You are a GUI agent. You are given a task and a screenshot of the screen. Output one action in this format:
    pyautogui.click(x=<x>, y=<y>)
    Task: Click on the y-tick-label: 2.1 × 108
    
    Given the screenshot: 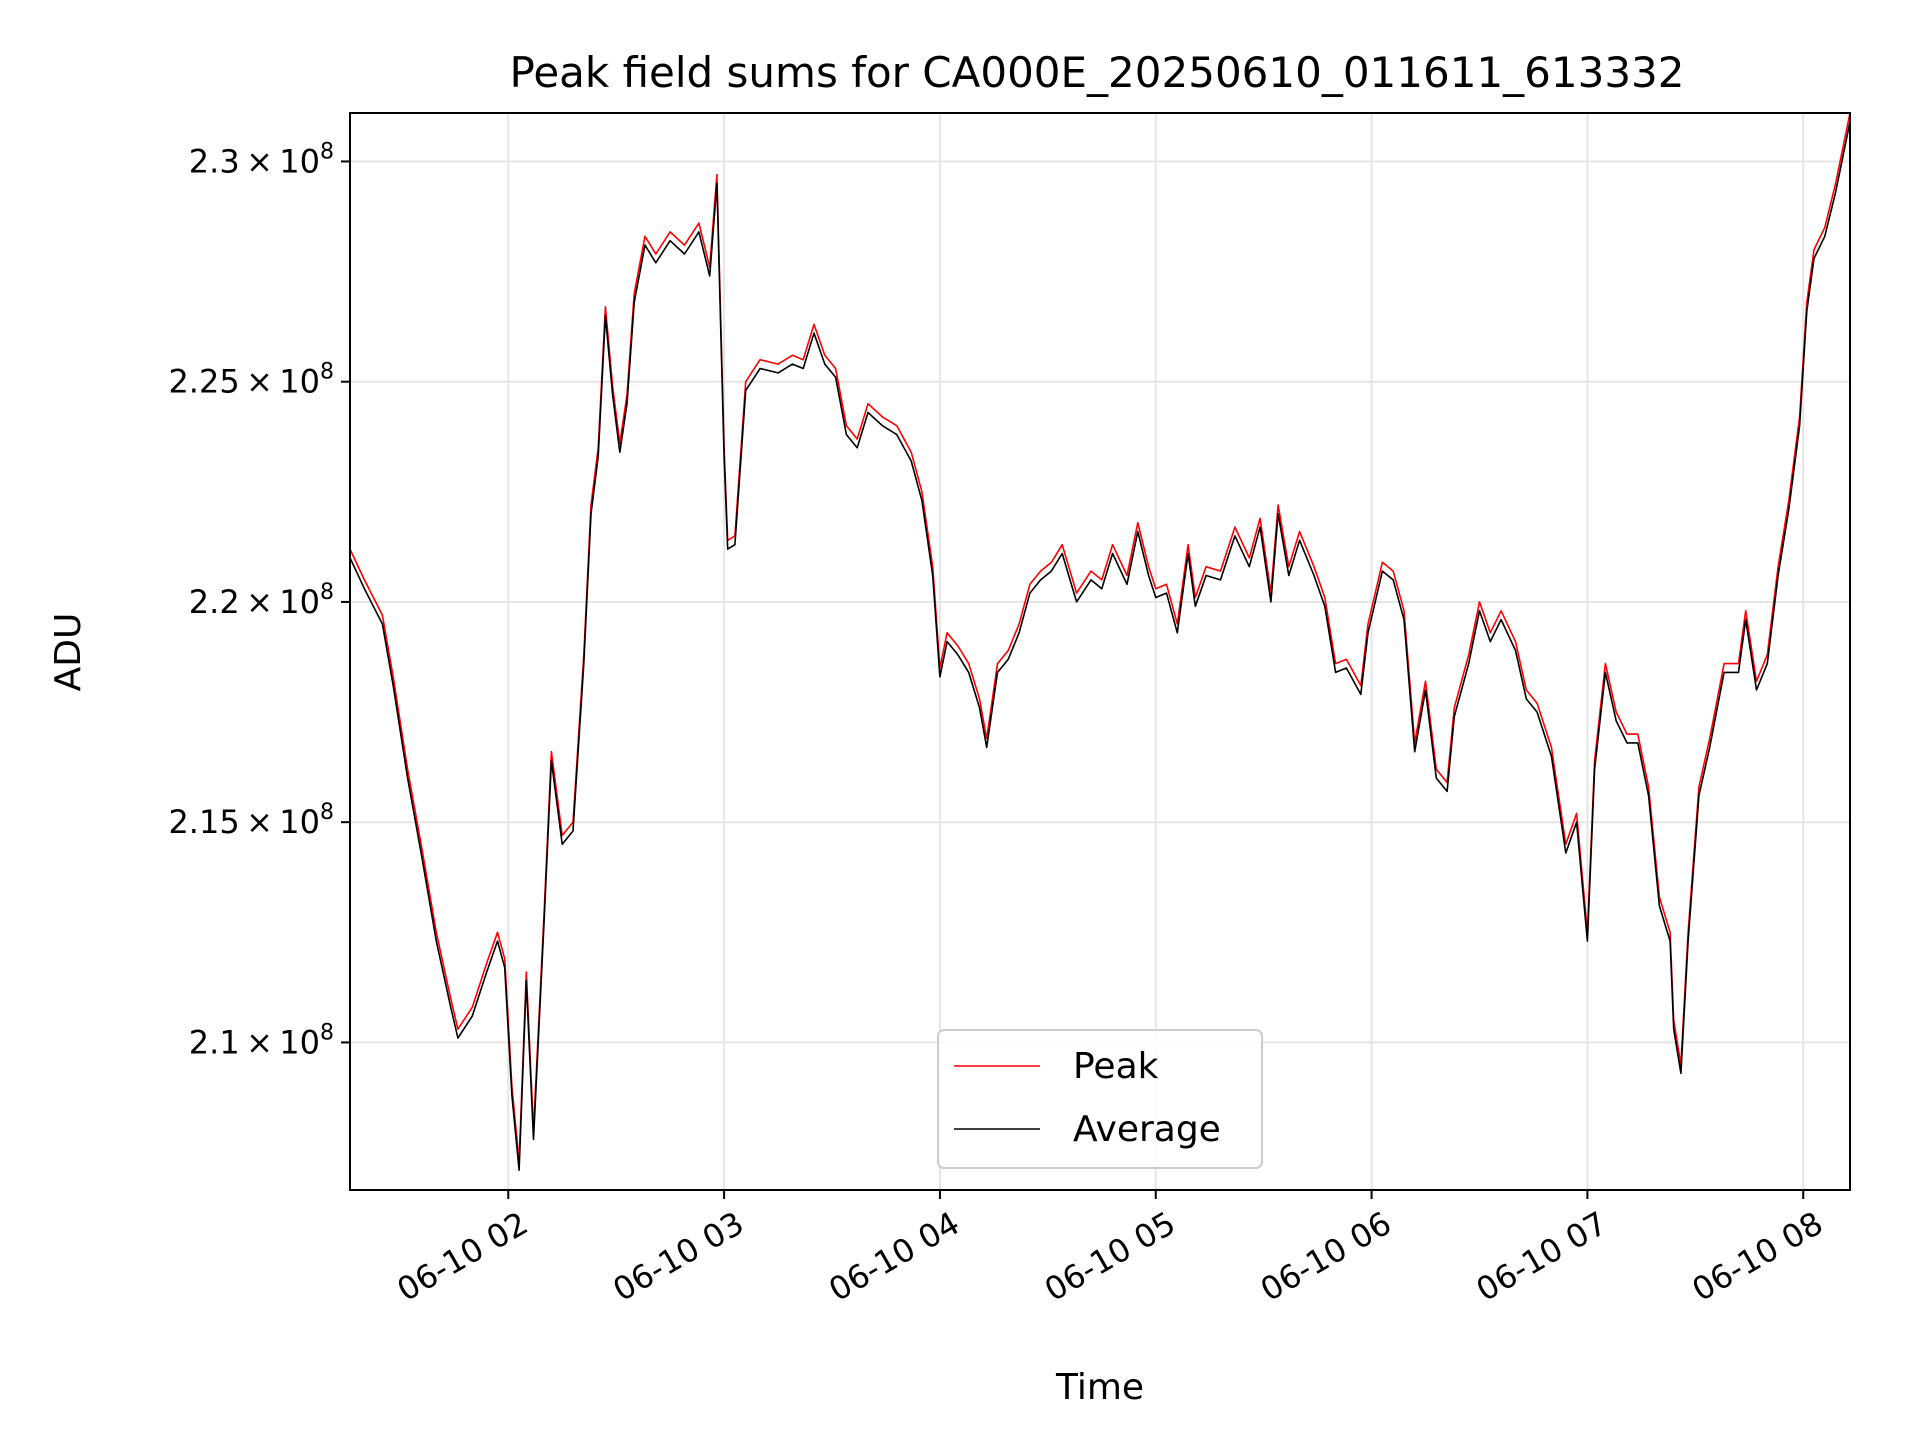 What is the action you would take?
    pyautogui.click(x=261, y=1040)
    